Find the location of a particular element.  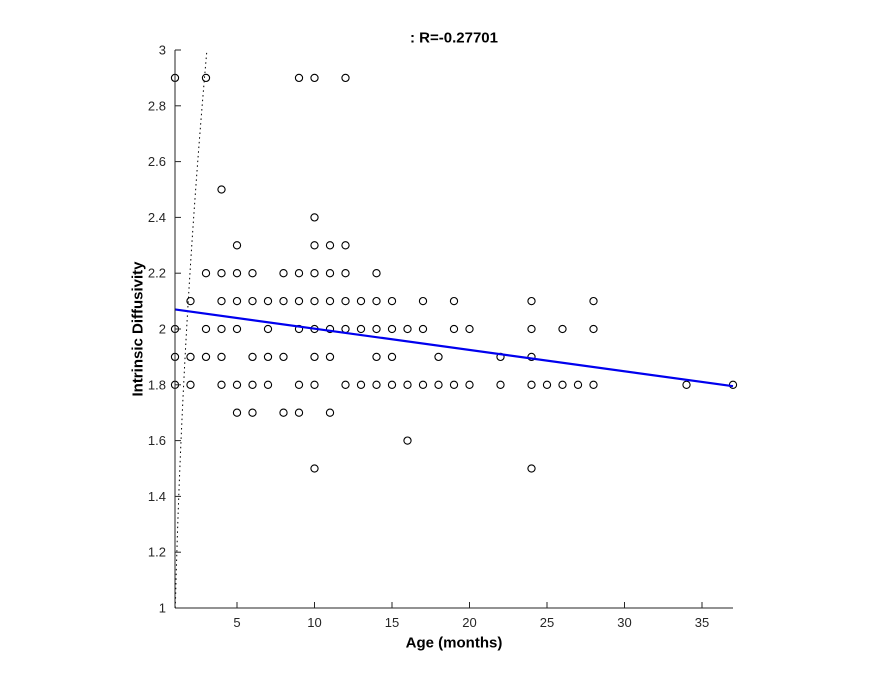

y-tick-label: 2.8 is located at coordinates (157, 105).